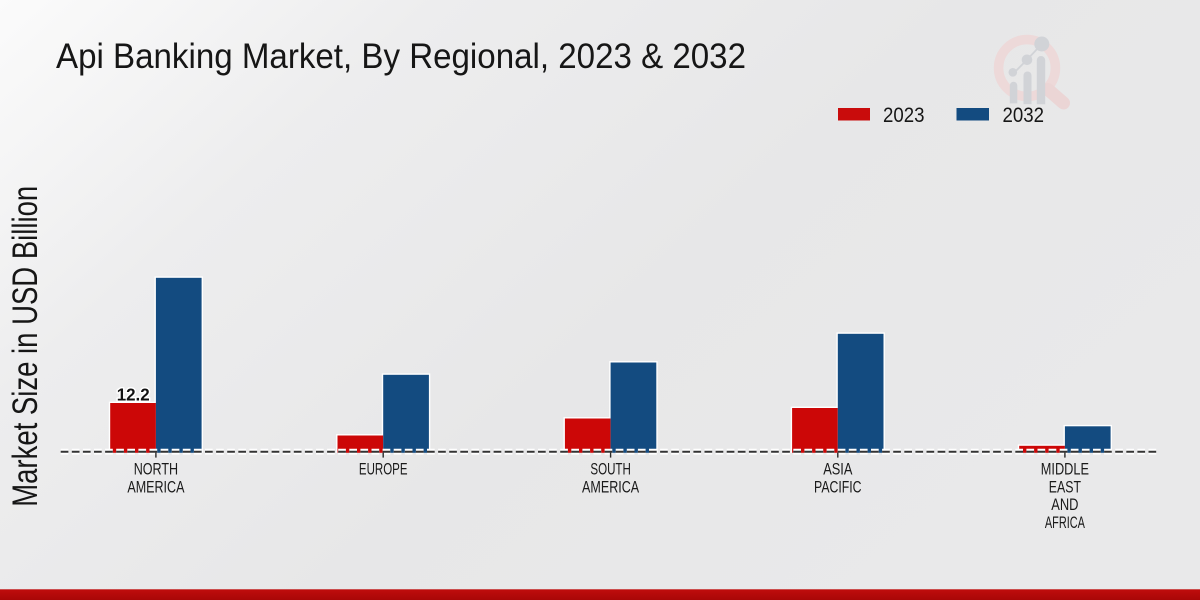 Image resolution: width=1200 pixels, height=600 pixels. What do you see at coordinates (610, 469) in the screenshot?
I see `svg-text: SOUTH` at bounding box center [610, 469].